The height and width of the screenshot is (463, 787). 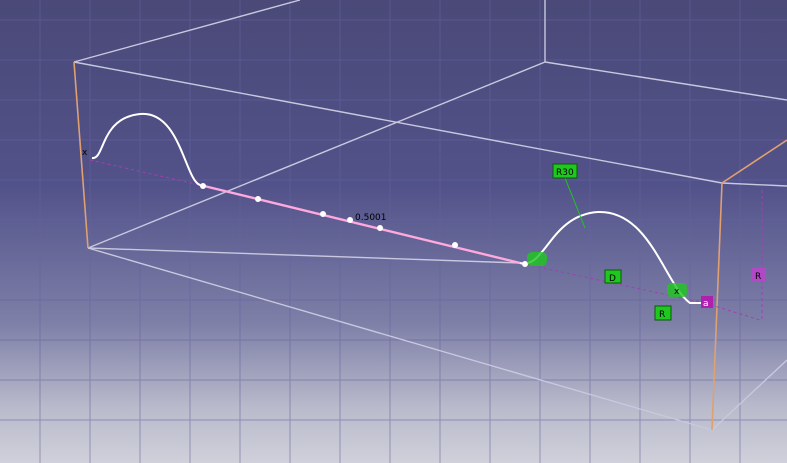 I want to click on spline-label: 0.5001, so click(x=371, y=218).